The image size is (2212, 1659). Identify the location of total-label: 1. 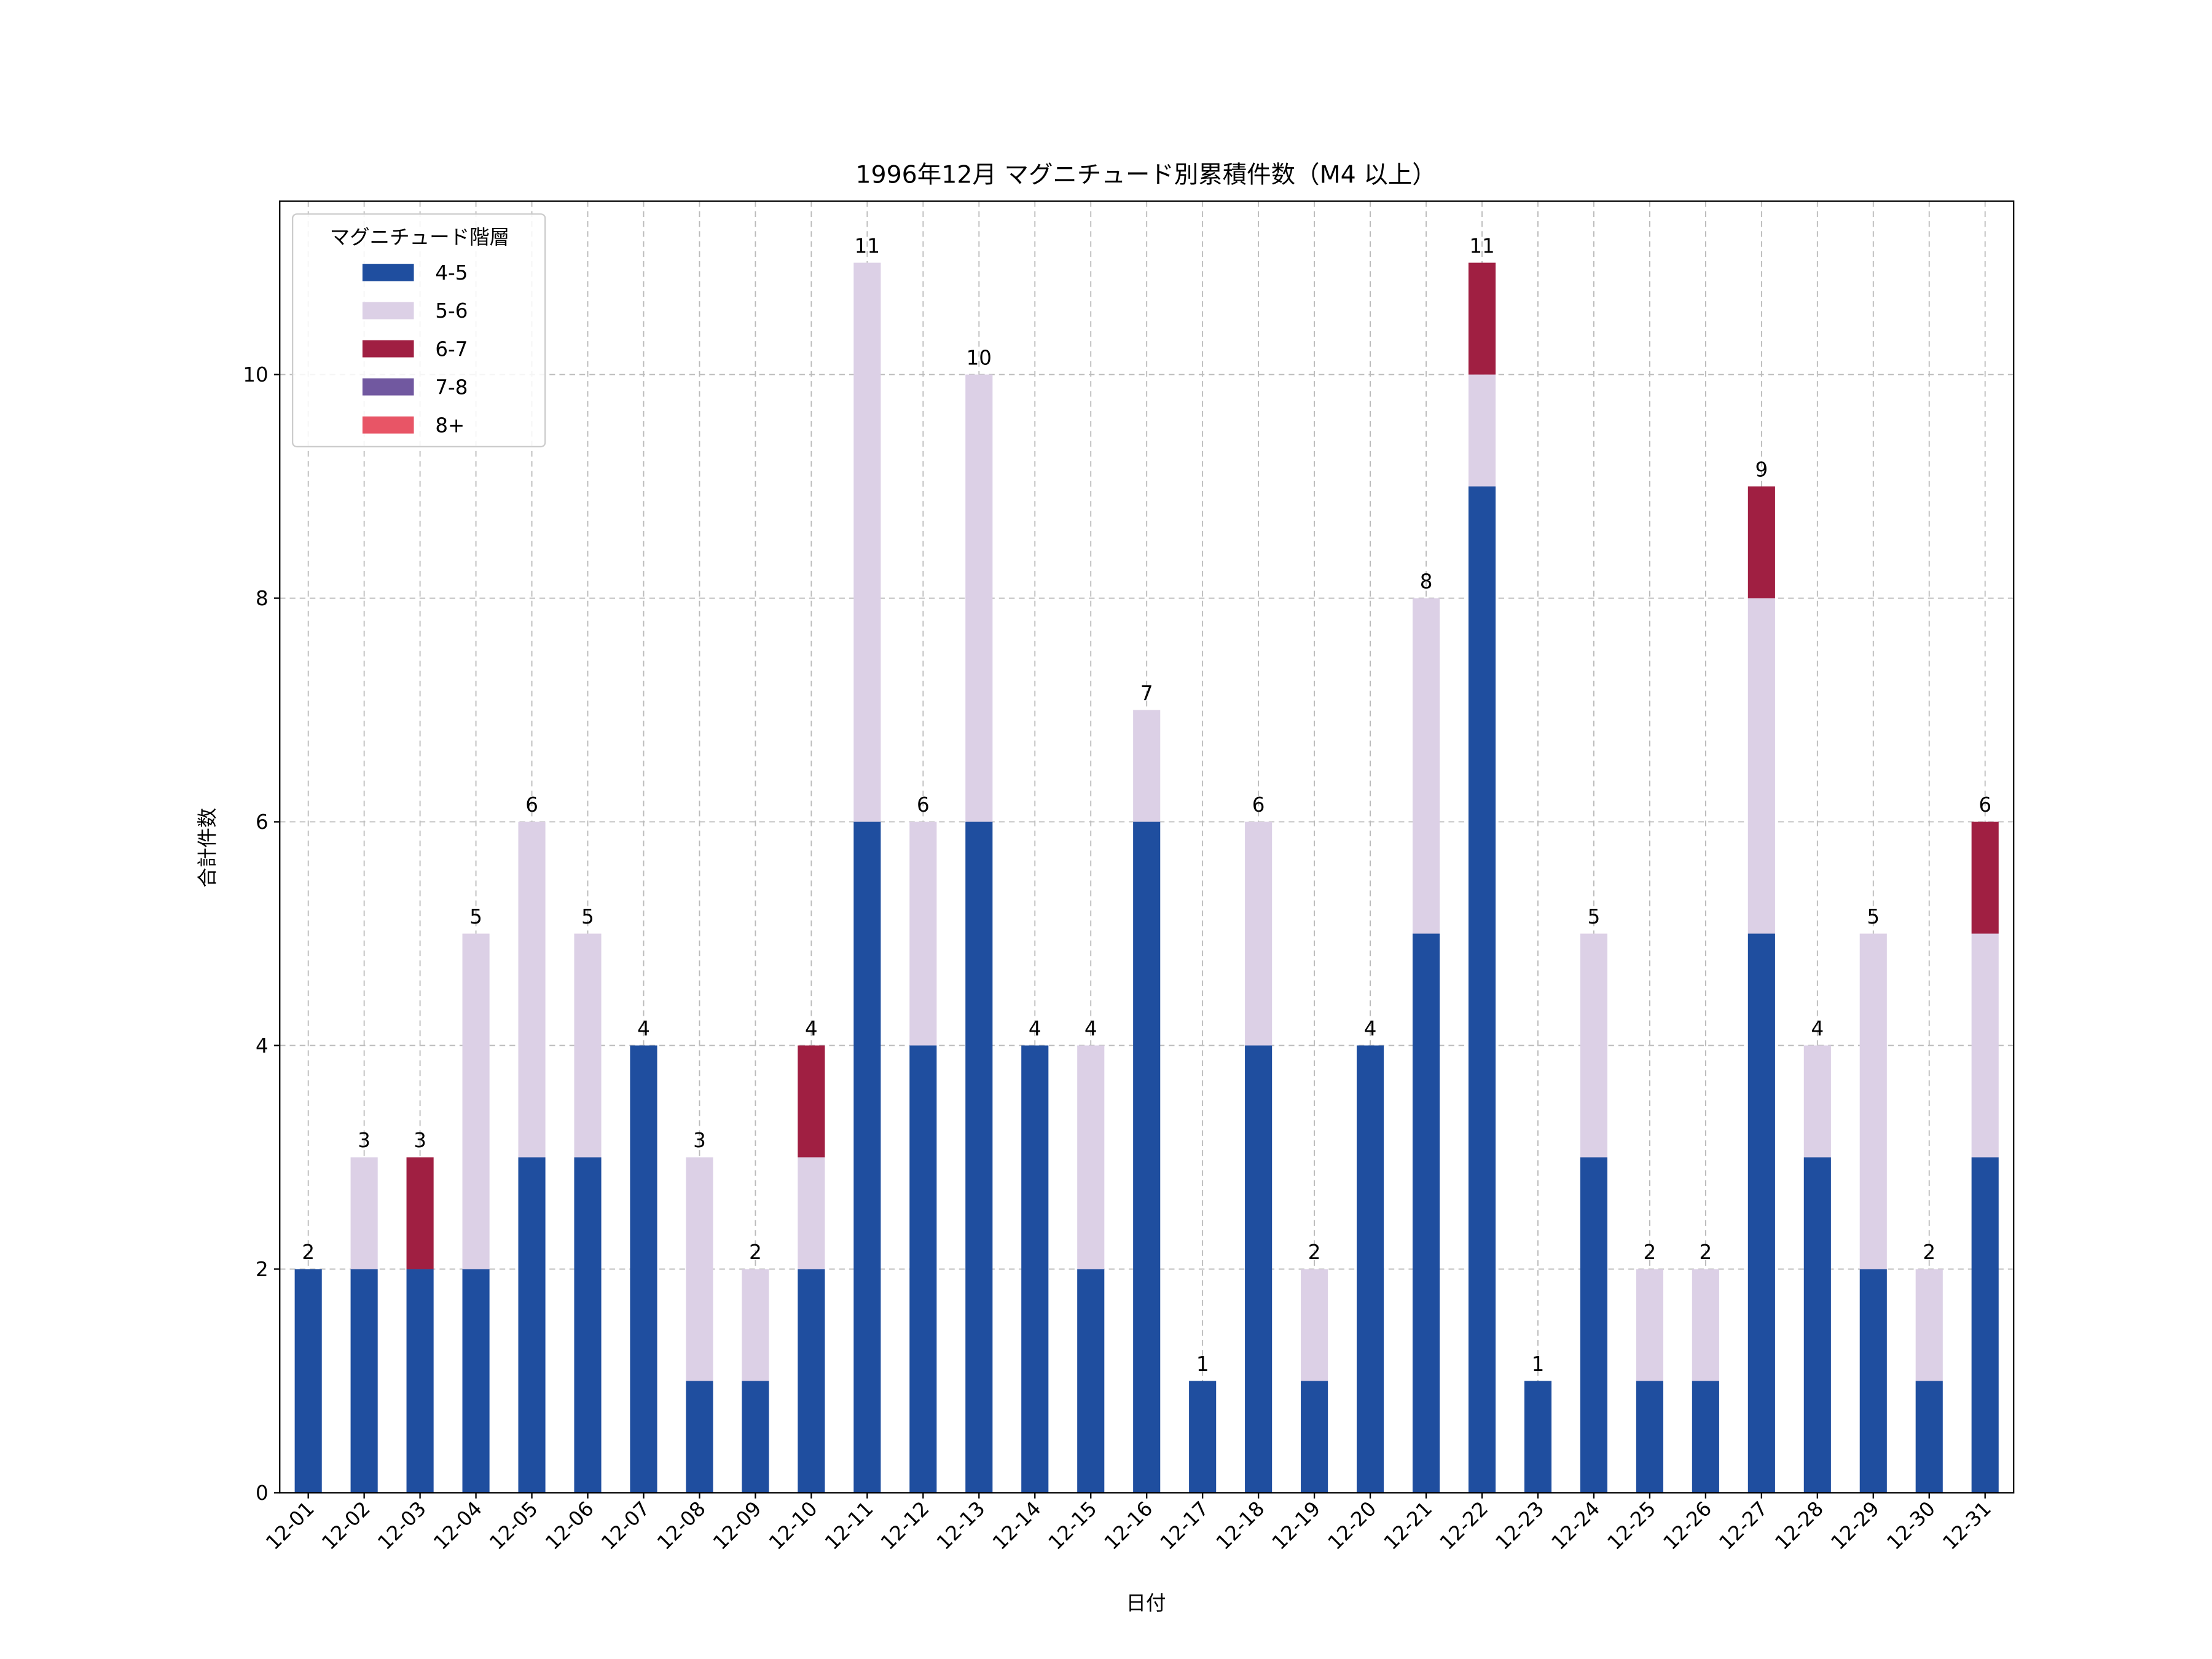
(1538, 1364).